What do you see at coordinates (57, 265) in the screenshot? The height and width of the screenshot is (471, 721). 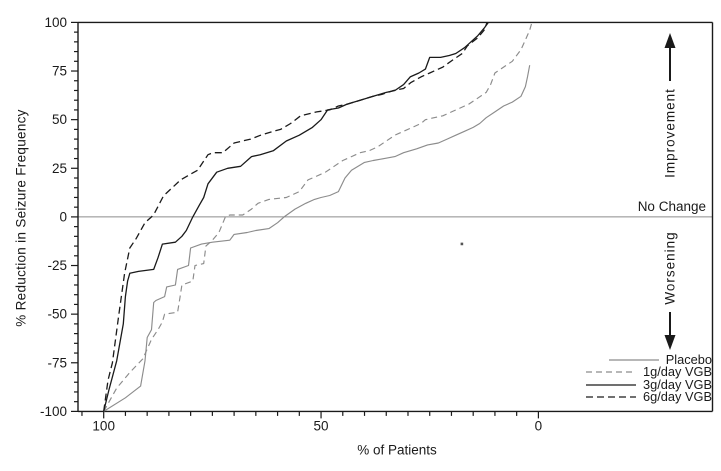 I see `y-tick-label: -25` at bounding box center [57, 265].